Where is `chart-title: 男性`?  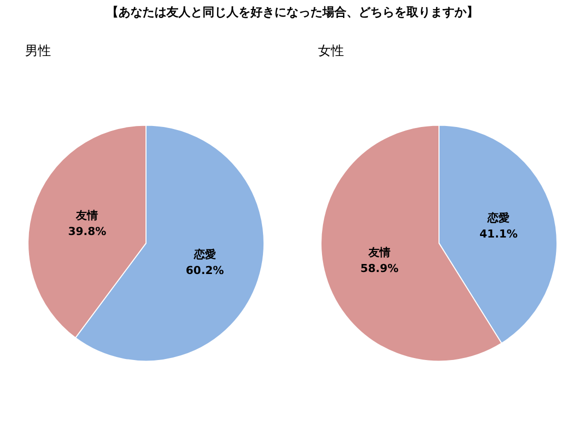
chart-title: 男性 is located at coordinates (38, 51).